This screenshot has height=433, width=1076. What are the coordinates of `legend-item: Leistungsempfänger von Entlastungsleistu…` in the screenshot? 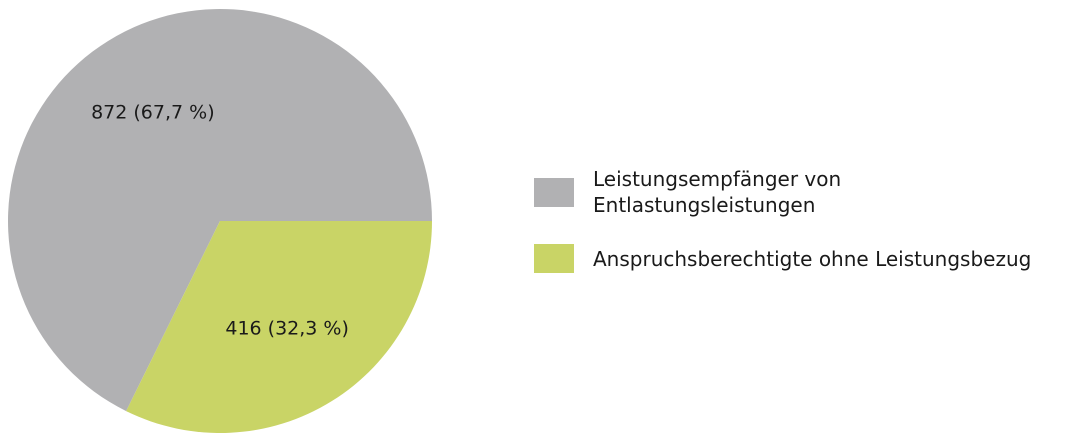 It's located at (804, 192).